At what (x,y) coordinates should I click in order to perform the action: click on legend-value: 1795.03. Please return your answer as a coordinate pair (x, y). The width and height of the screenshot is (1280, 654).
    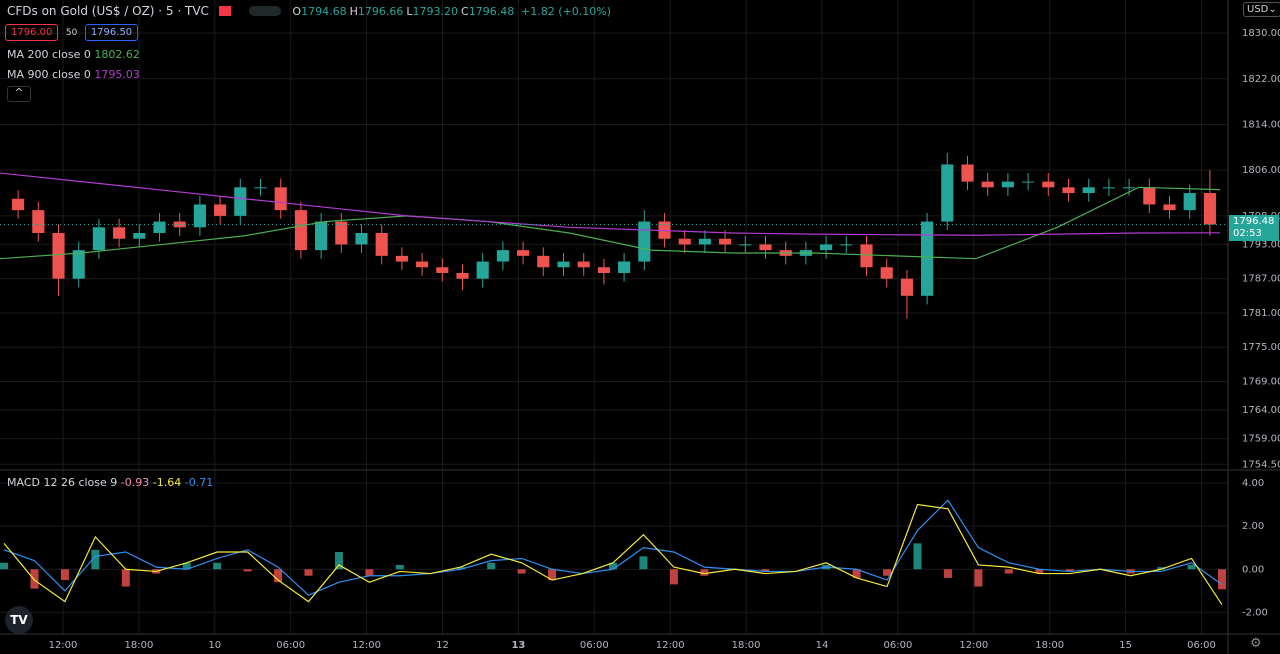
    Looking at the image, I should click on (117, 74).